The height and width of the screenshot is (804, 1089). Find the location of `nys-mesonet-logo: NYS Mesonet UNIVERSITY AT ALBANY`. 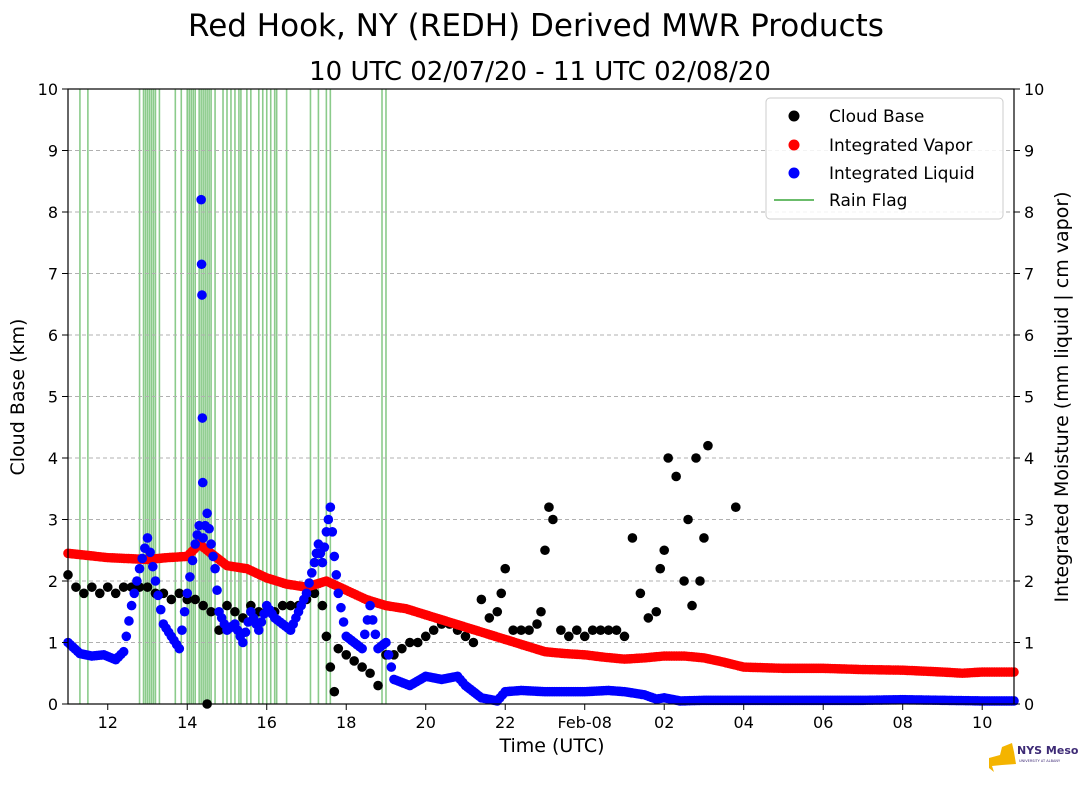

nys-mesonet-logo: NYS Mesonet UNIVERSITY AT ALBANY is located at coordinates (1033, 757).